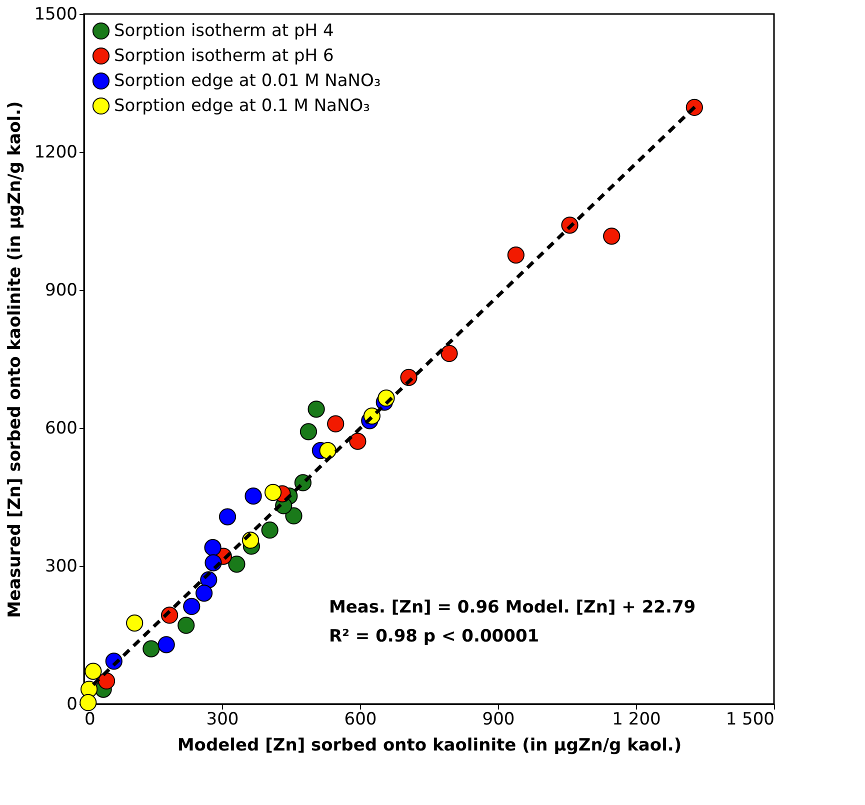 Image resolution: width=865 pixels, height=805 pixels. I want to click on x-tick-label: 1 500, so click(750, 720).